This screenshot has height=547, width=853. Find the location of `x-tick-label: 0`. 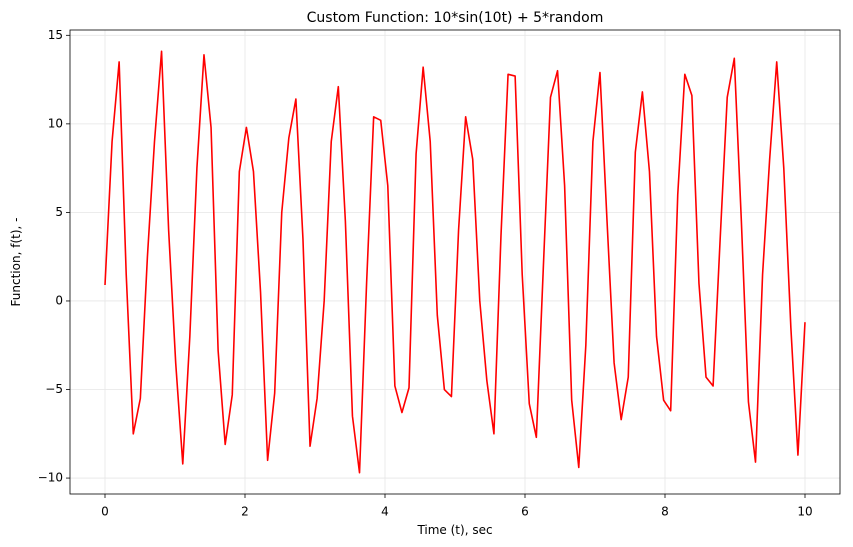

x-tick-label: 0 is located at coordinates (105, 512).